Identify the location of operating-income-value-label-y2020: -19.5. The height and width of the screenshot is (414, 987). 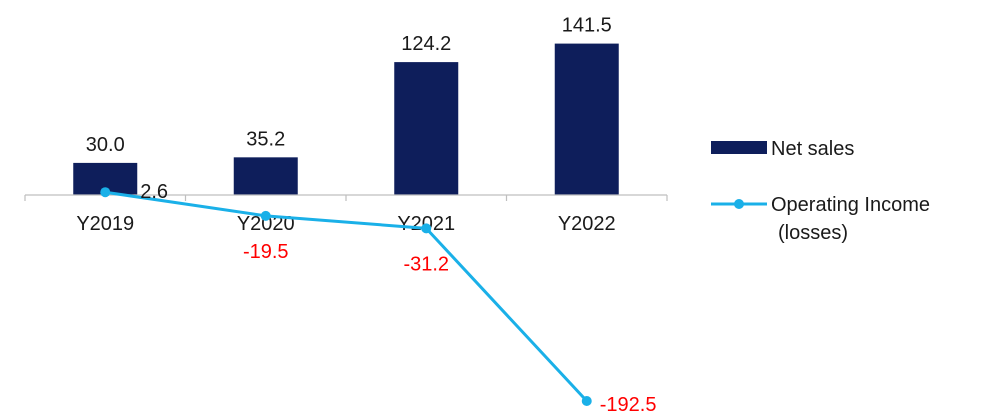
(266, 252).